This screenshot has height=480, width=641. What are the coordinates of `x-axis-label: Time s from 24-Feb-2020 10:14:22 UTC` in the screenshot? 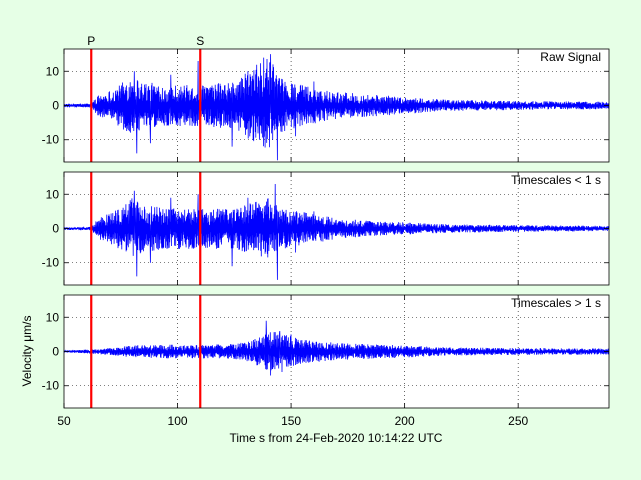 It's located at (336, 438).